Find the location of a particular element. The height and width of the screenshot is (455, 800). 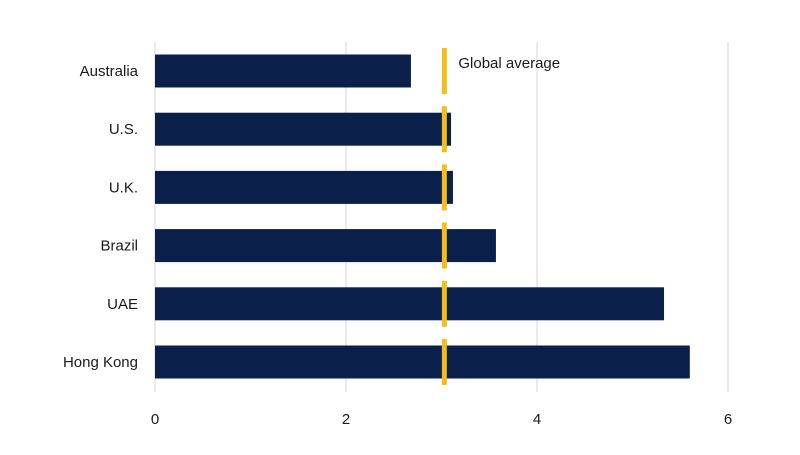

global-average-marker-uae is located at coordinates (444, 303).